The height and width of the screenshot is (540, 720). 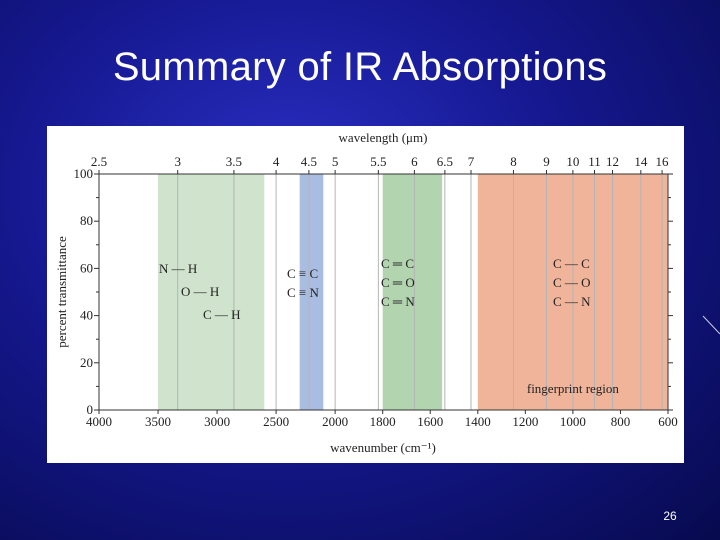 I want to click on bond-label-double-bonds: C ═ N, so click(x=398, y=301).